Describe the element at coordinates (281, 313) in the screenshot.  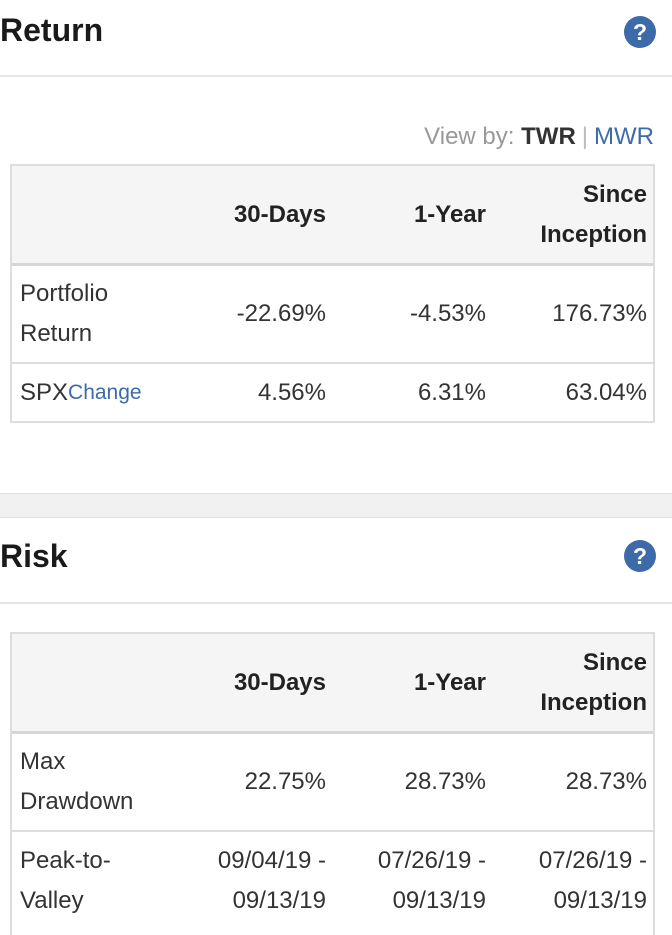
I see `value-30-days: -22.69%` at that location.